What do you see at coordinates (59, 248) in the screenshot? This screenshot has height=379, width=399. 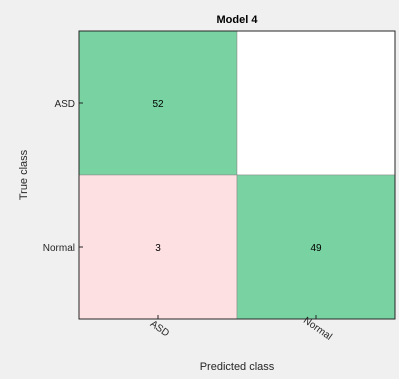 I see `y-tick-label-normal: Normal` at bounding box center [59, 248].